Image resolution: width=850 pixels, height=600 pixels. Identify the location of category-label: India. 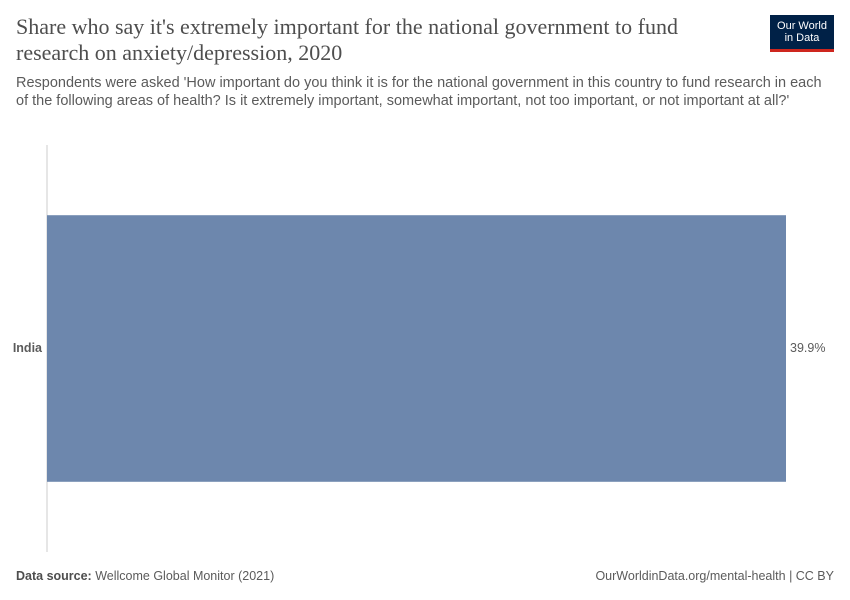
(28, 348).